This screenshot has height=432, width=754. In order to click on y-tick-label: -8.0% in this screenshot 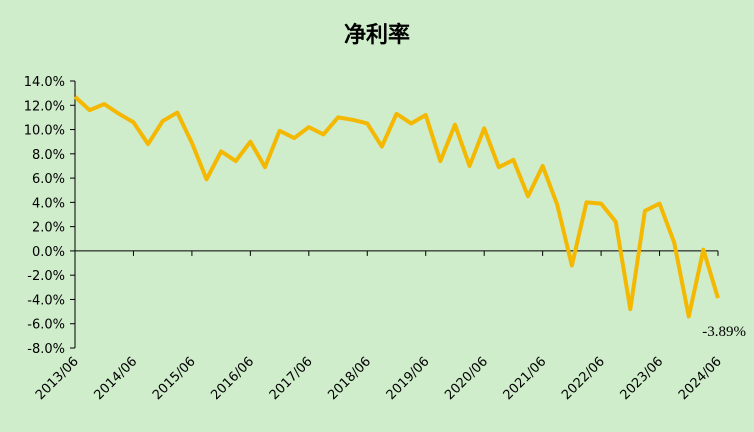, I will do `click(46, 349)`.